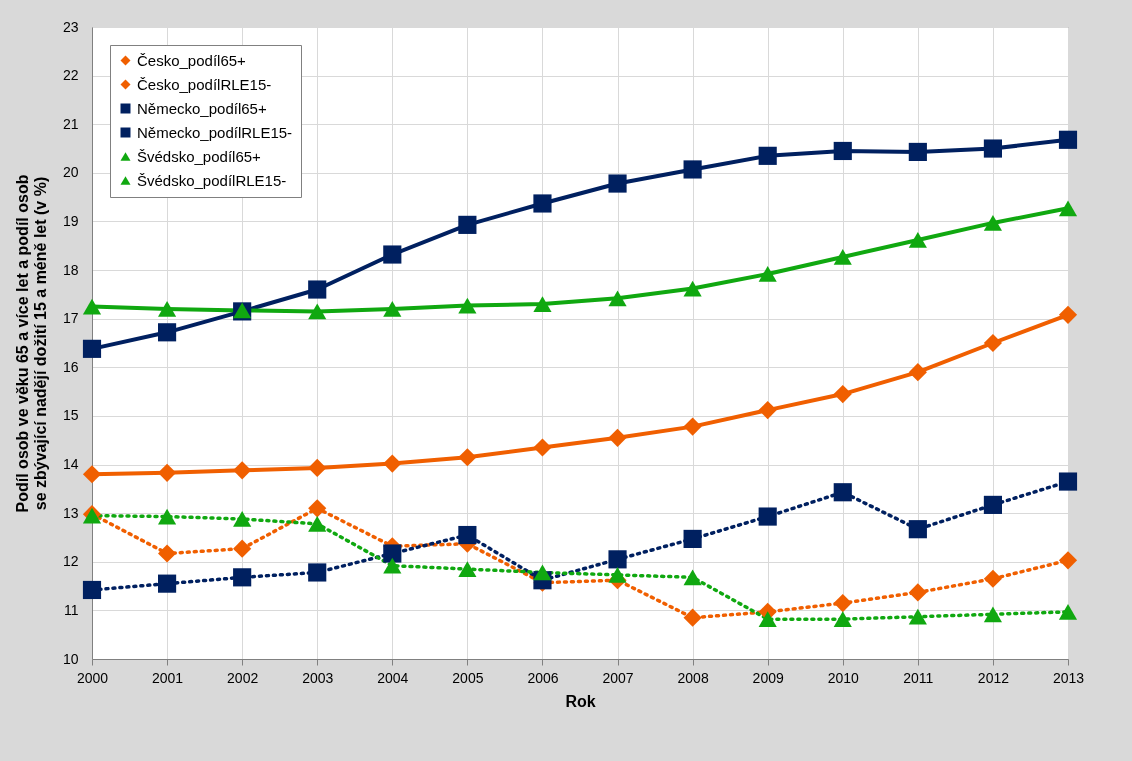  Describe the element at coordinates (71, 609) in the screenshot. I see `y-tick-label: 11` at that location.